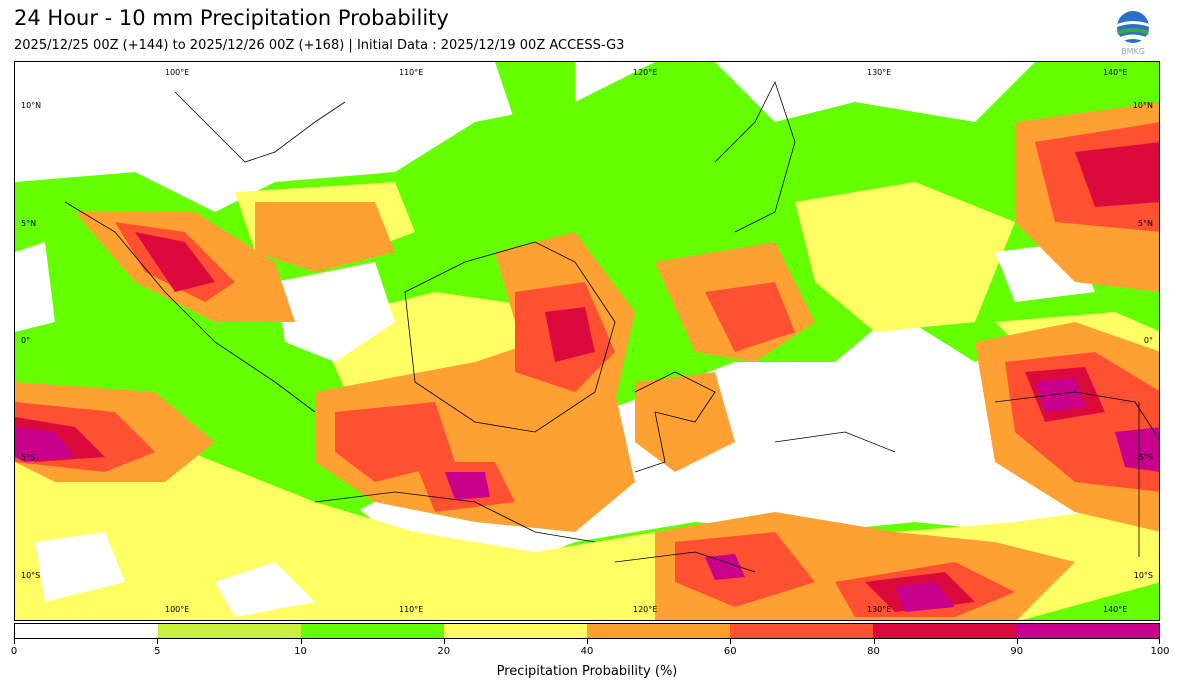  What do you see at coordinates (26, 340) in the screenshot?
I see `lat-label-left: 0°` at bounding box center [26, 340].